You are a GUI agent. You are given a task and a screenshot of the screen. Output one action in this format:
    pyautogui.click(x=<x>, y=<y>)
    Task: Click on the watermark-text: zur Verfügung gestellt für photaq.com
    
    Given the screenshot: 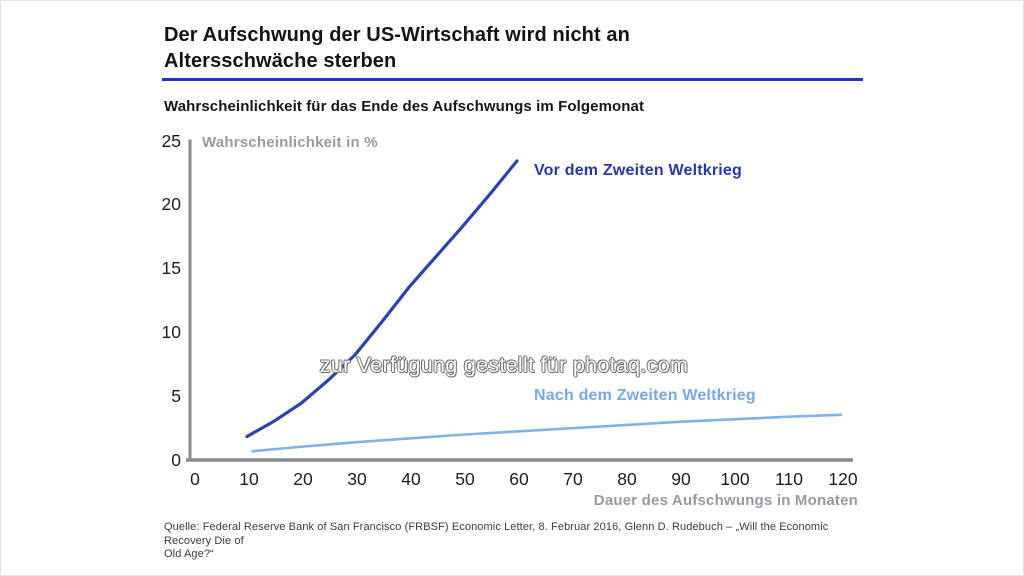 What is the action you would take?
    pyautogui.click(x=504, y=365)
    